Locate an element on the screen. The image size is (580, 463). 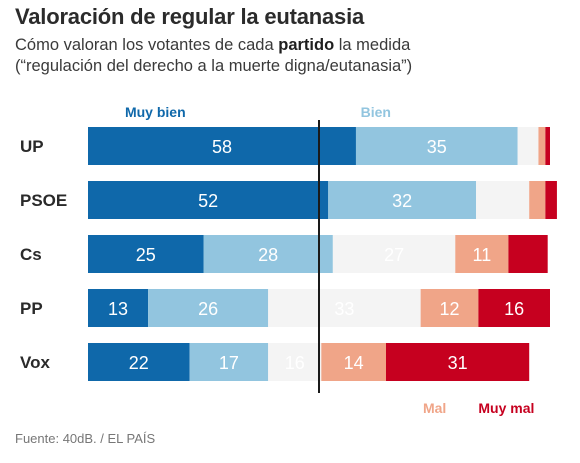
bar-pp-bien is located at coordinates (208, 308).